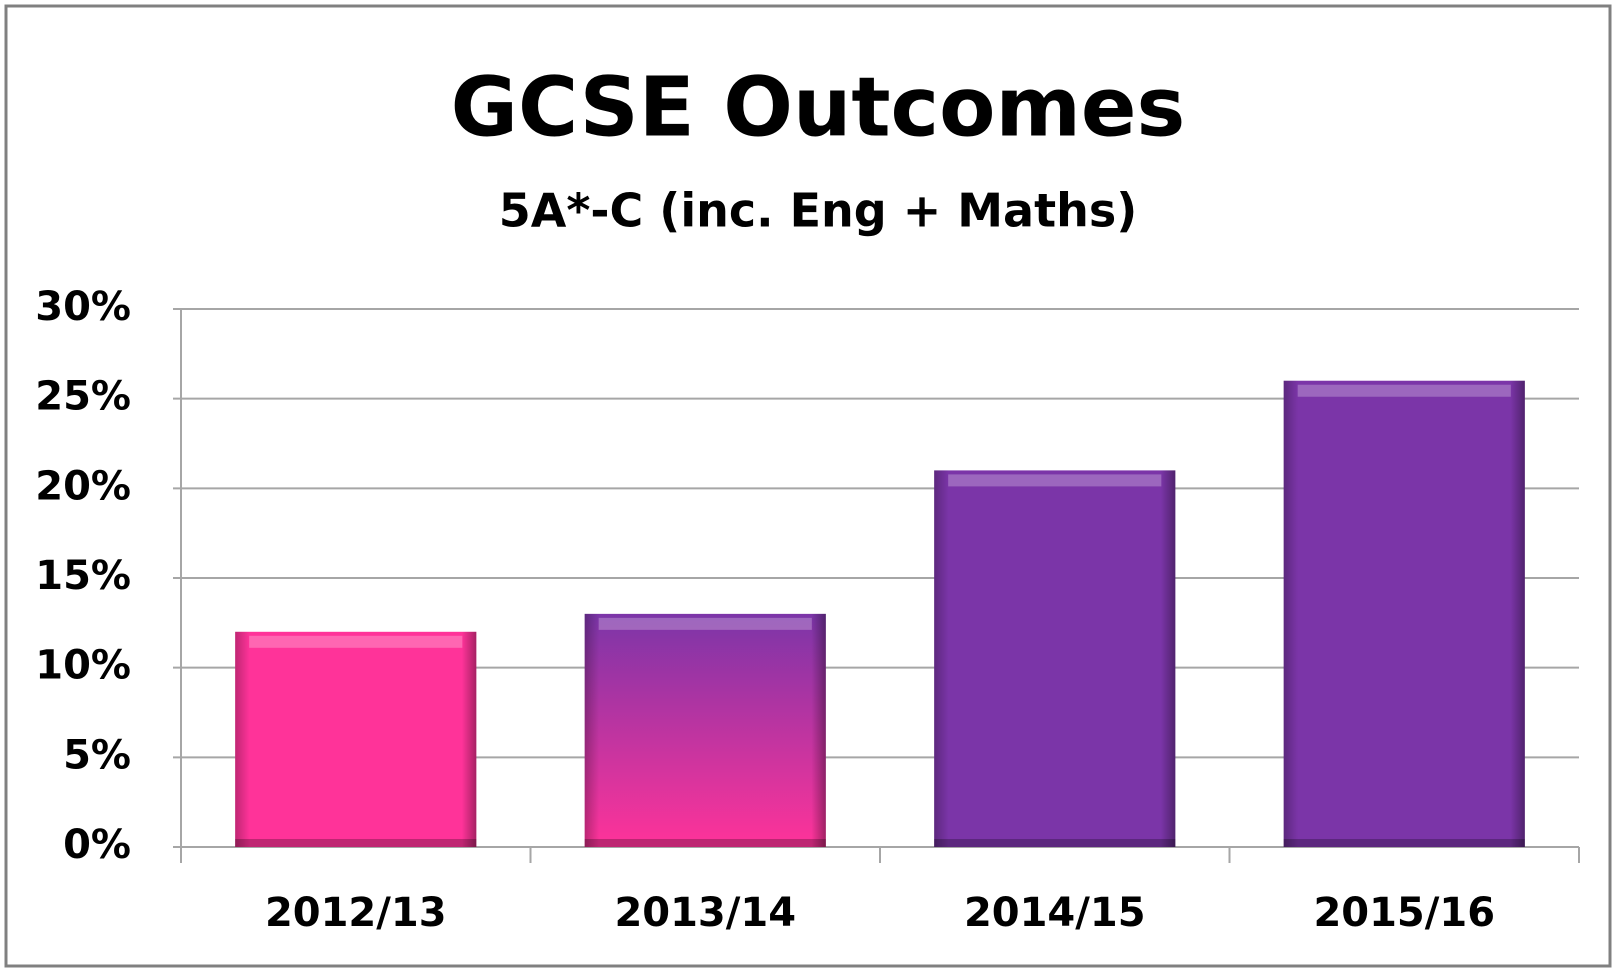  What do you see at coordinates (97, 755) in the screenshot?
I see `y-tick-label: 5%` at bounding box center [97, 755].